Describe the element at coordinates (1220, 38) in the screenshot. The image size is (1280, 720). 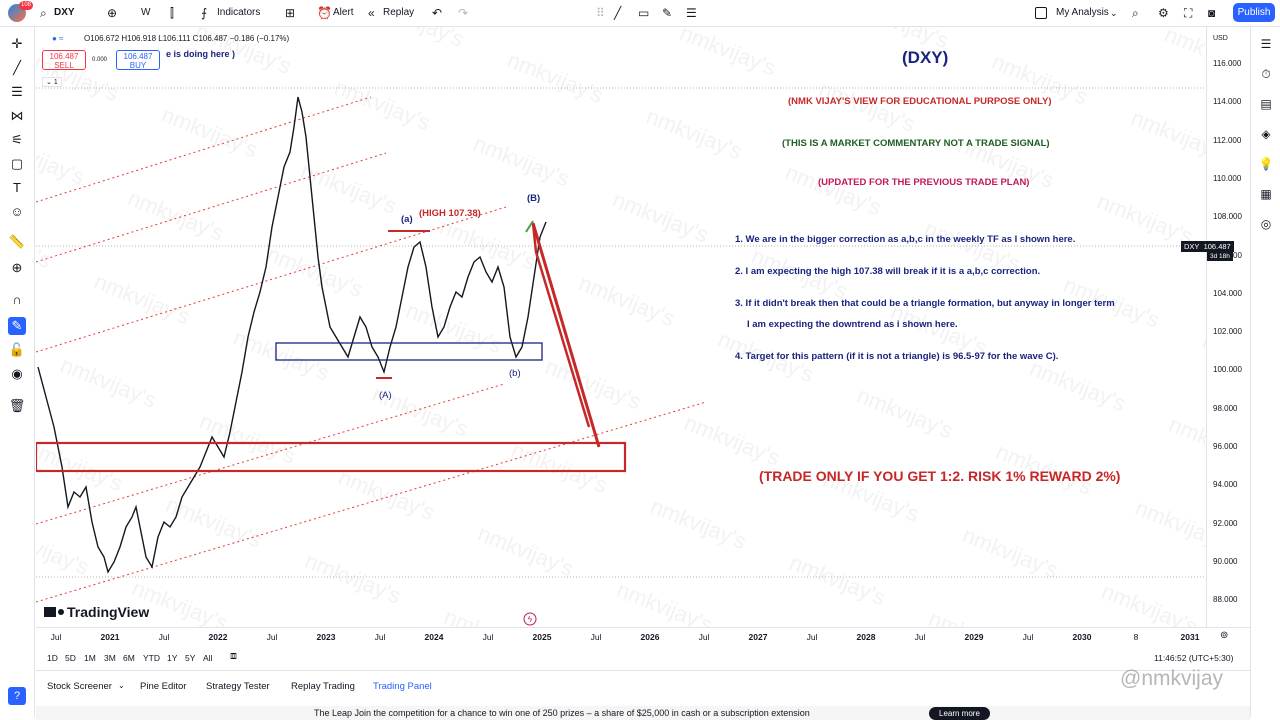
I see `currency-label: USD` at that location.